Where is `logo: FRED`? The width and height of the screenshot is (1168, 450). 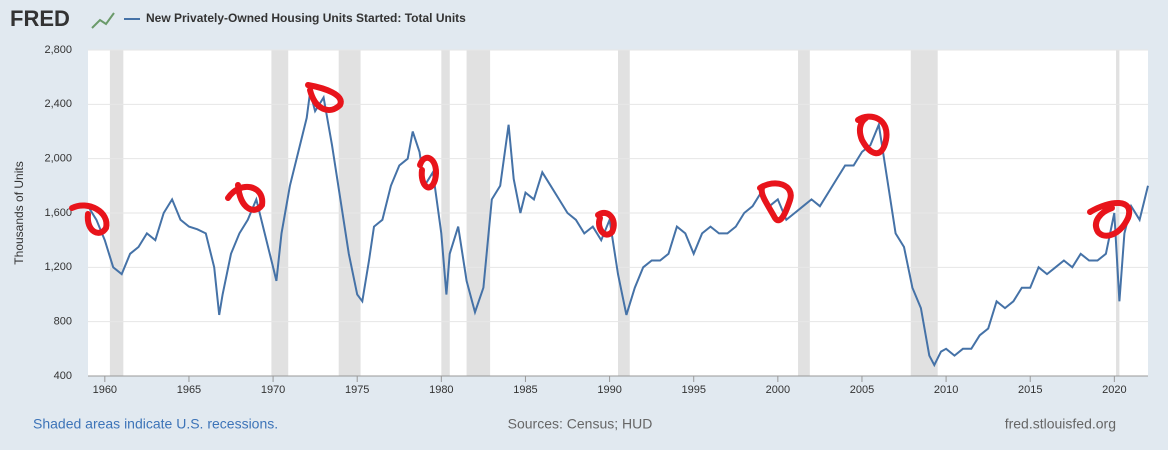
logo: FRED is located at coordinates (40, 18).